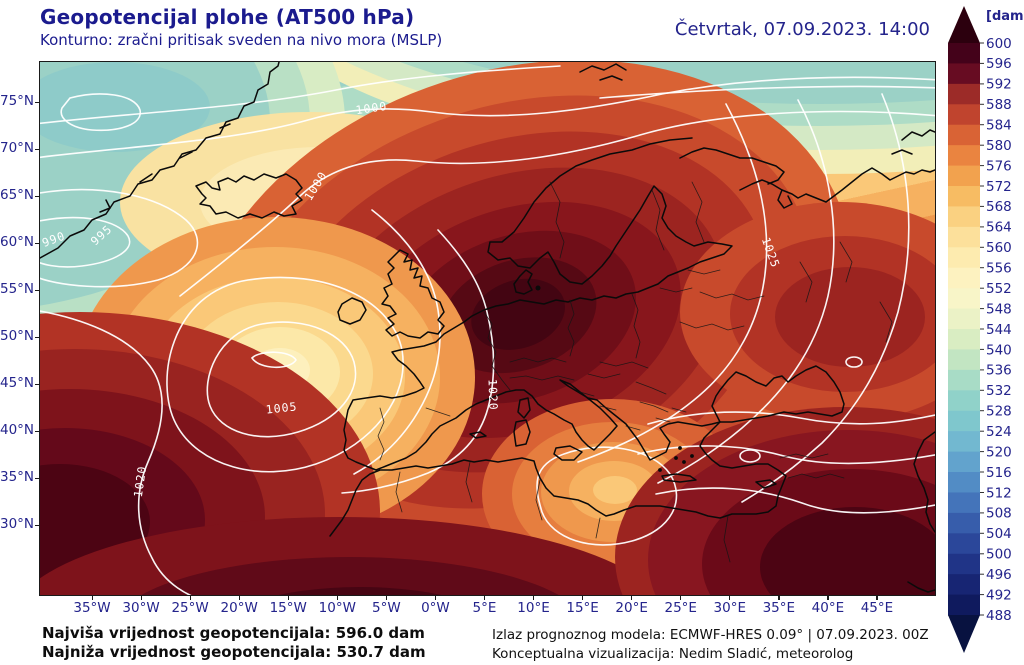 The image size is (1024, 665). I want to click on coast-sardinia, so click(522, 433).